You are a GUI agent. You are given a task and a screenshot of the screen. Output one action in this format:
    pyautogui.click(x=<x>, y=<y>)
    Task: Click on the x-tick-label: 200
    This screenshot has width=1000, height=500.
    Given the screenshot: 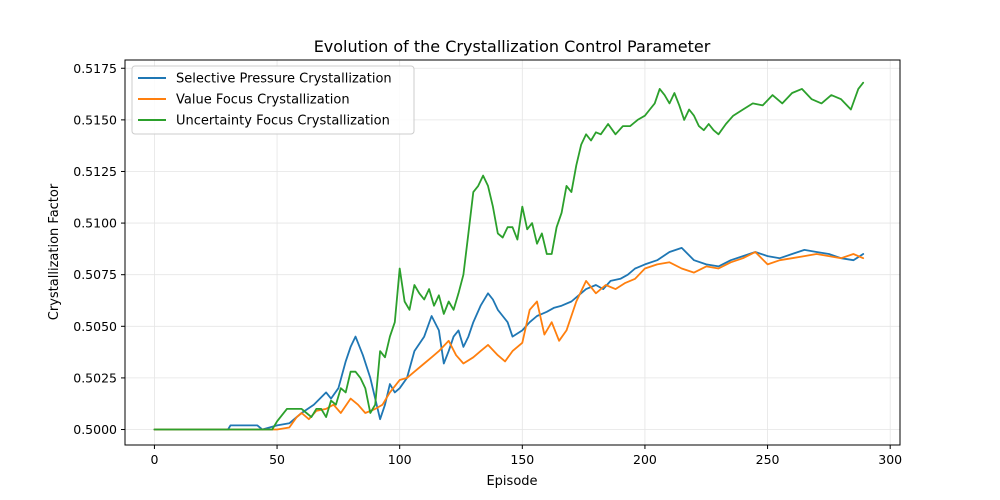 What is the action you would take?
    pyautogui.click(x=645, y=459)
    